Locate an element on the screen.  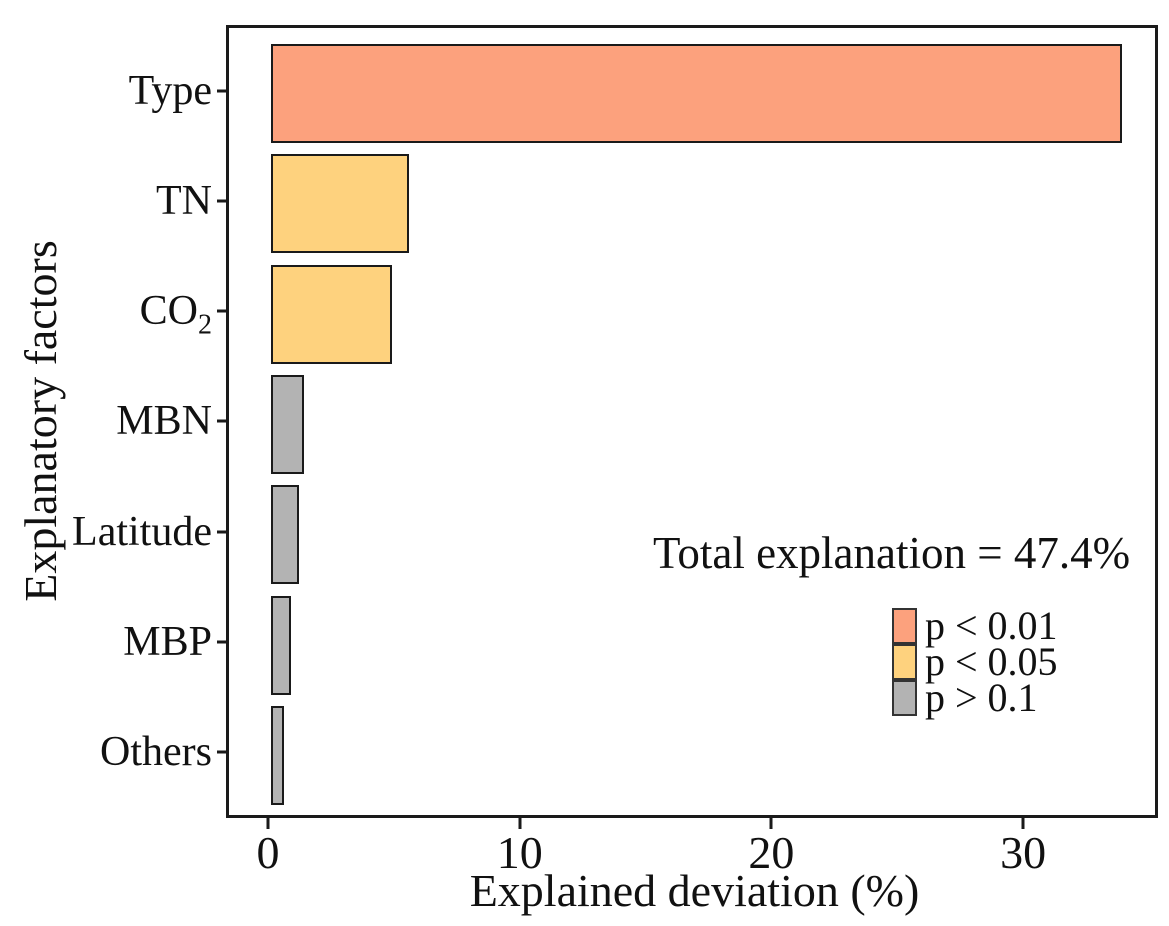
x-tick-label-10: 10 is located at coordinates (519, 852).